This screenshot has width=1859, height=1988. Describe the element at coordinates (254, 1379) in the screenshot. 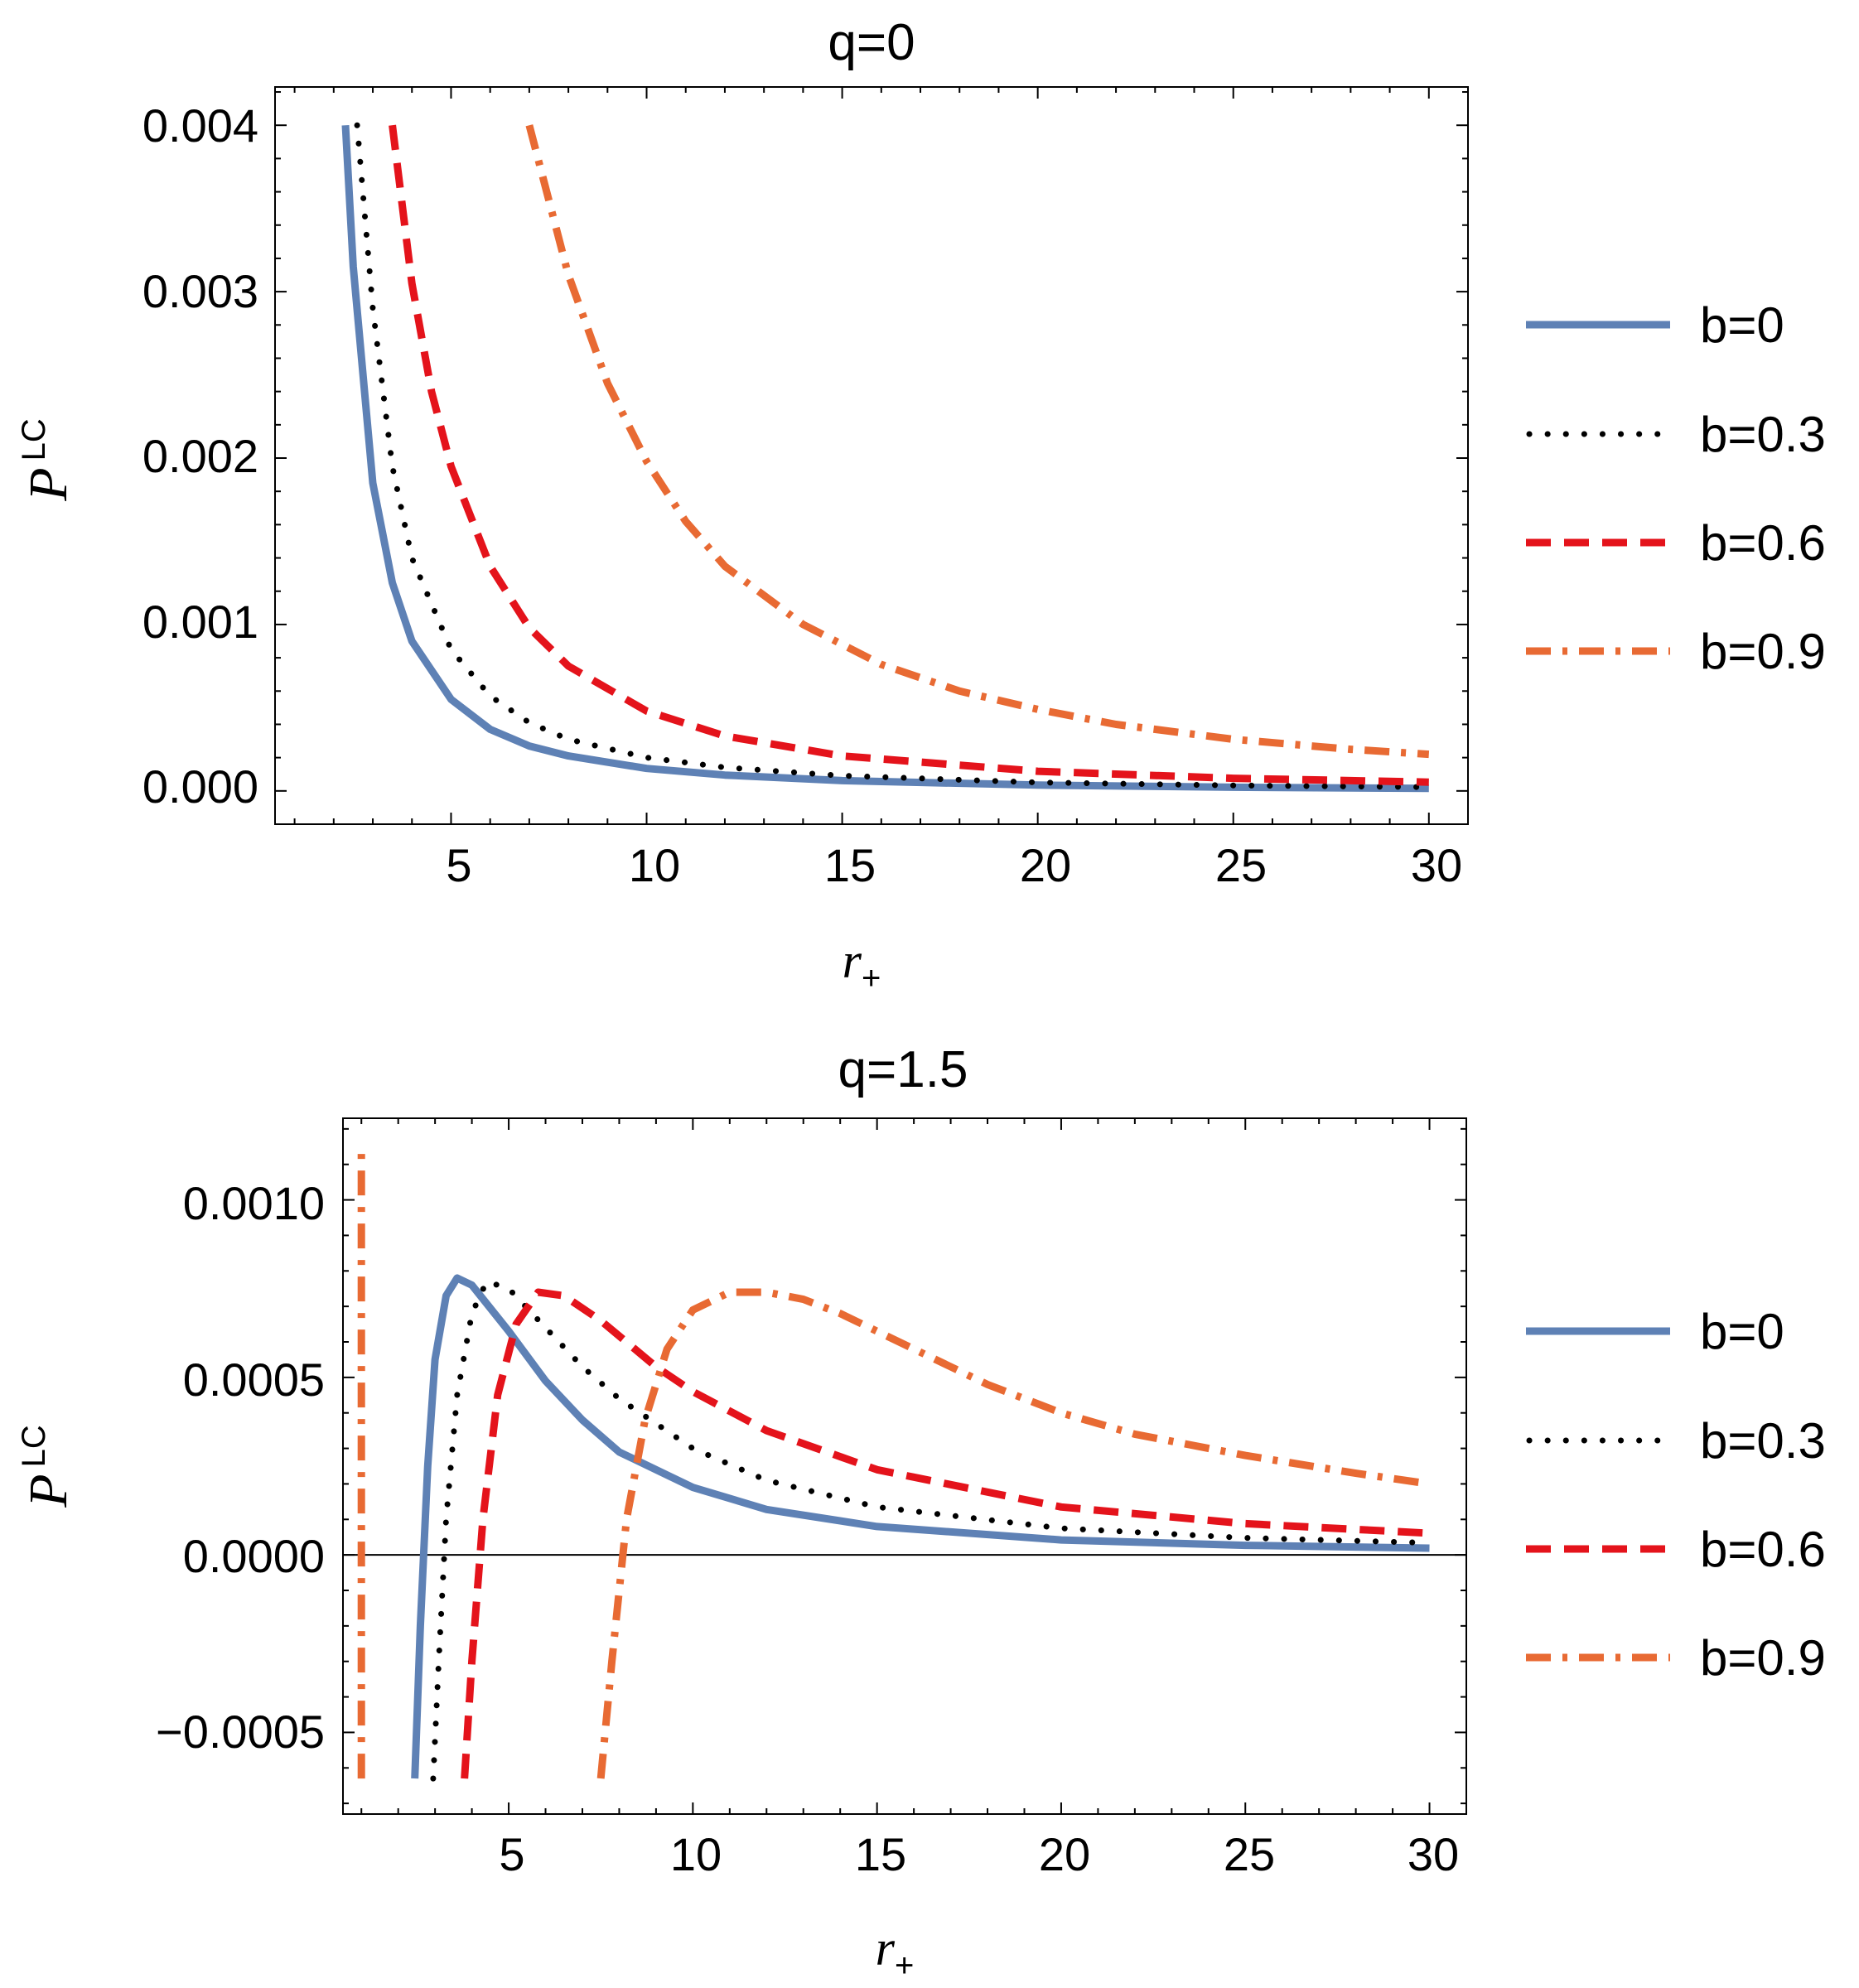

I see `y-tick-label: 0.0005` at that location.